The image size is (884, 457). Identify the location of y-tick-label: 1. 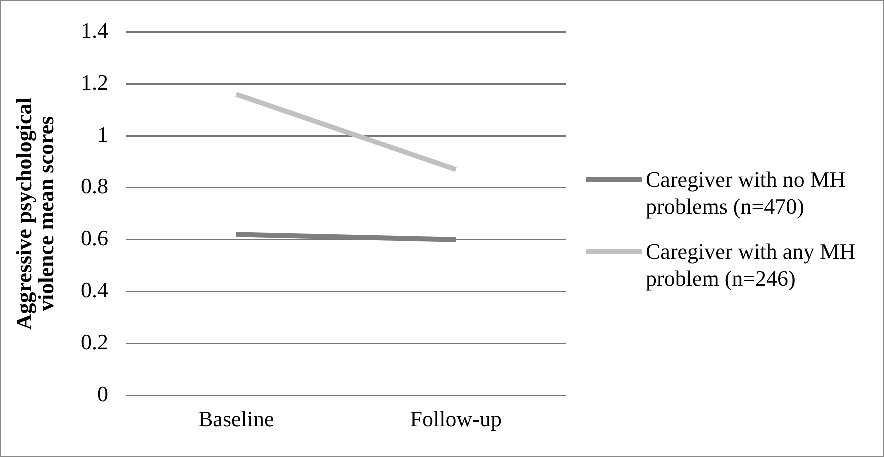
(103, 134).